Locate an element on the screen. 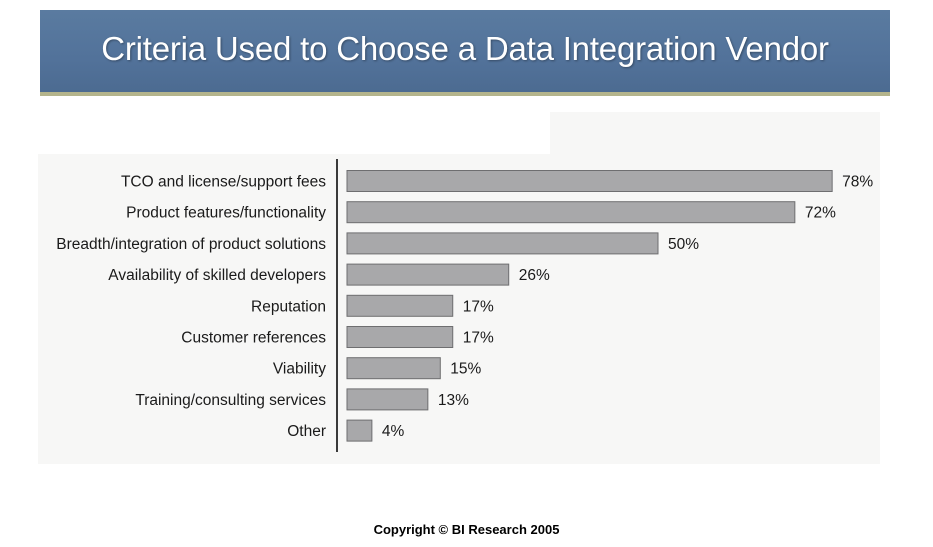 Image resolution: width=933 pixels, height=547 pixels. value-label: 13% is located at coordinates (453, 400).